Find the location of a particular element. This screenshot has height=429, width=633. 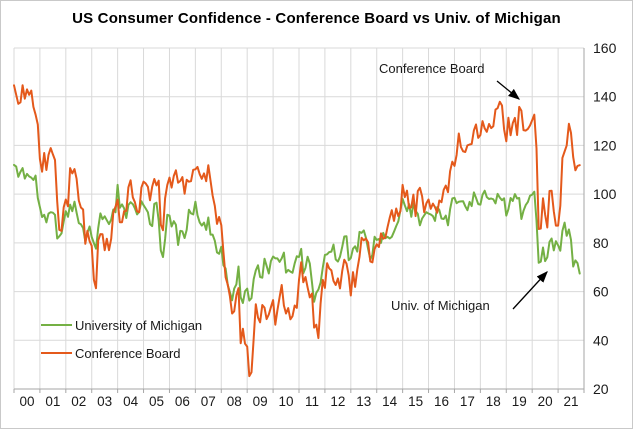

y-axis-label: 160 is located at coordinates (605, 48).